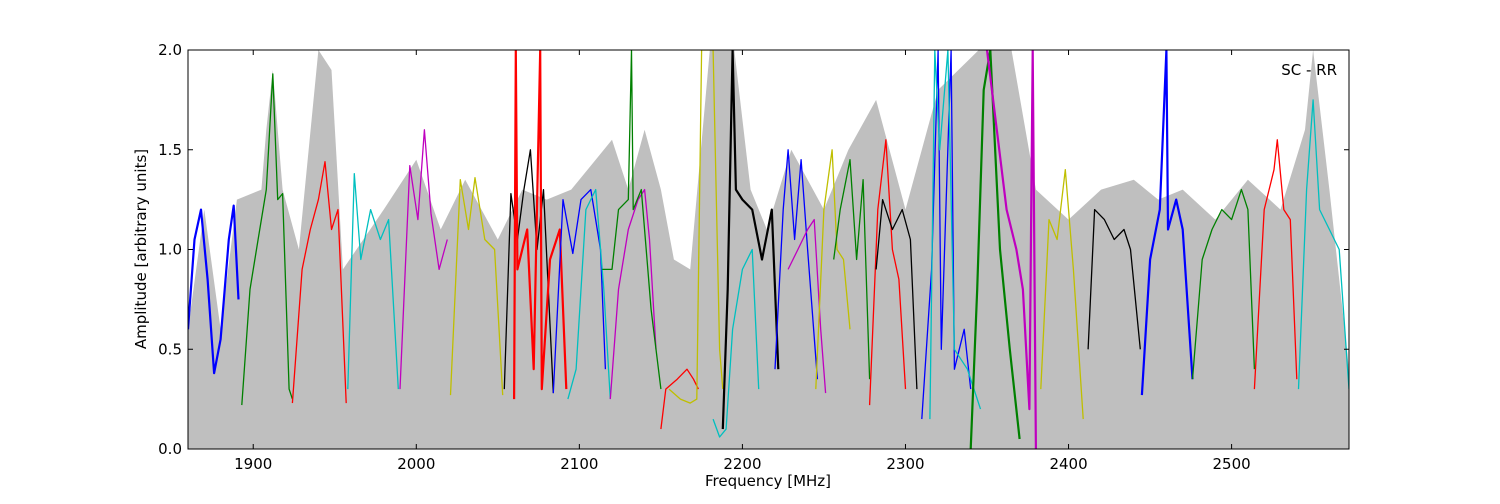 This screenshot has width=1500, height=504. I want to click on panel-annotation: SC - RR, so click(1309, 70).